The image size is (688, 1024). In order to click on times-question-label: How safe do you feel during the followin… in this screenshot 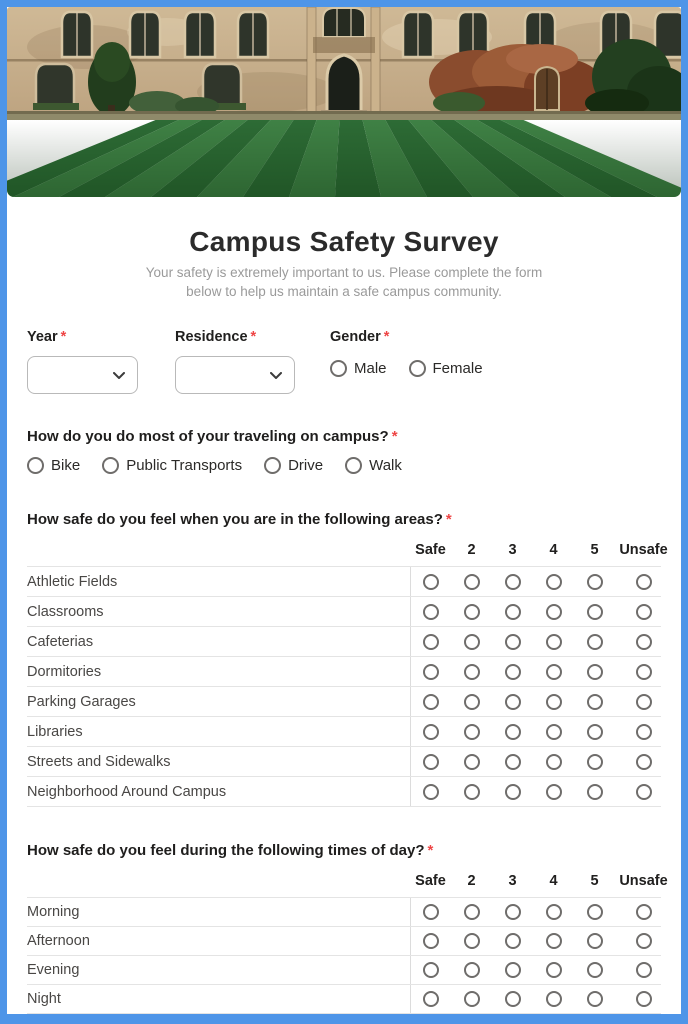, I will do `click(230, 850)`.